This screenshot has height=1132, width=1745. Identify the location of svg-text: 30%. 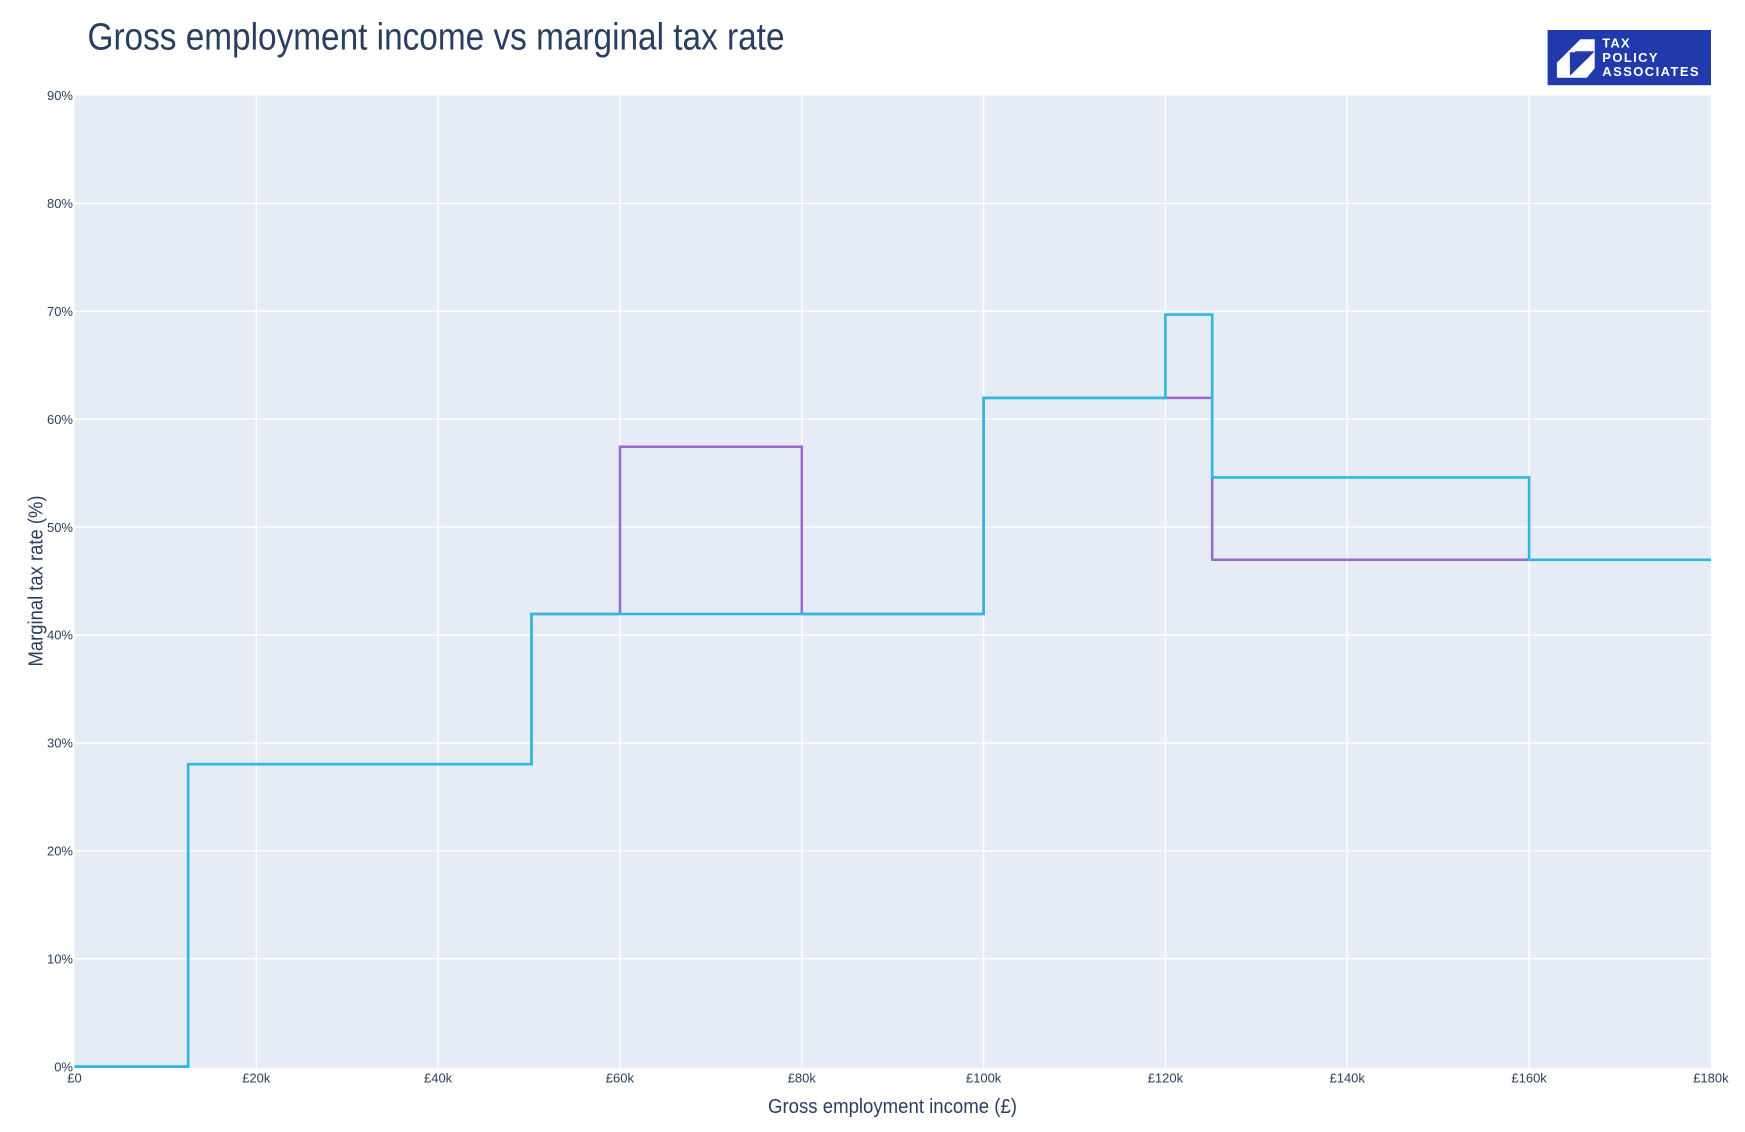
(60, 743).